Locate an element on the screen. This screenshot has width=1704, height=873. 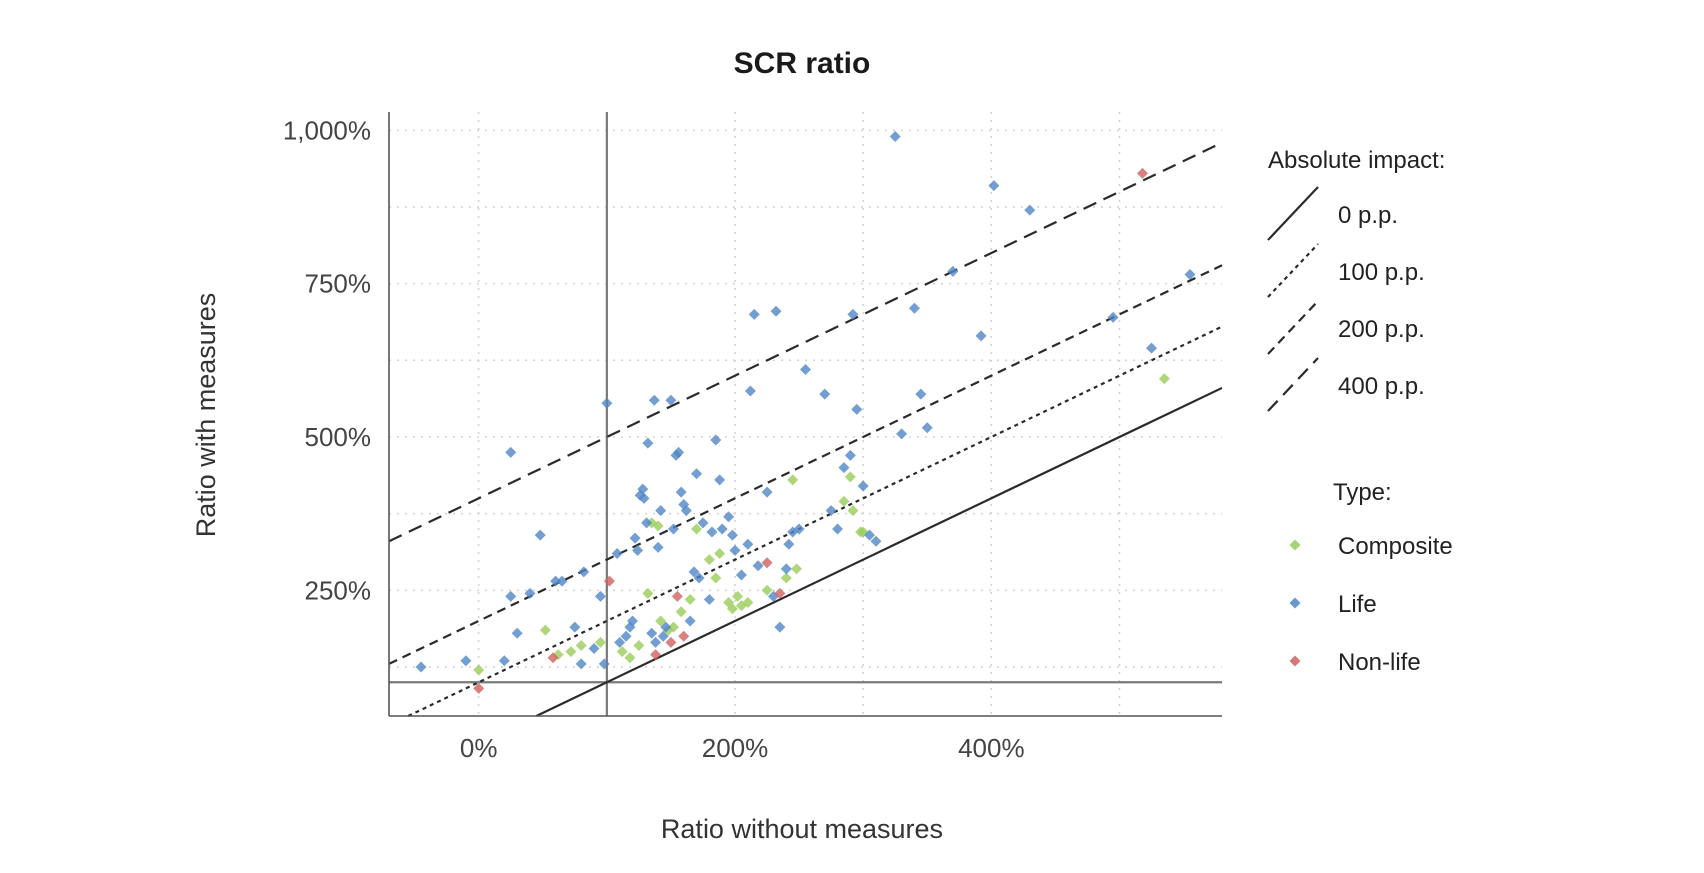
type-legend-title: Type: is located at coordinates (1362, 492).